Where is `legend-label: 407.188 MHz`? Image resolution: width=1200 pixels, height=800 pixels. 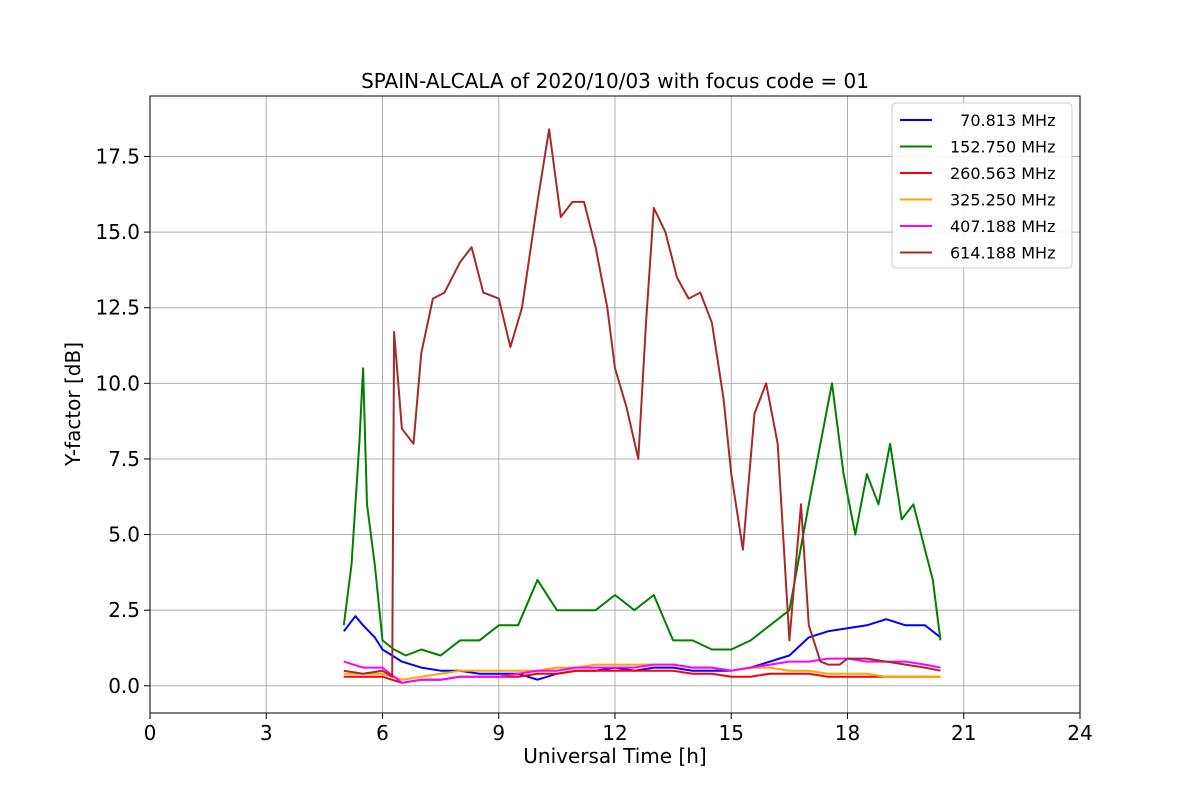
legend-label: 407.188 MHz is located at coordinates (1002, 226).